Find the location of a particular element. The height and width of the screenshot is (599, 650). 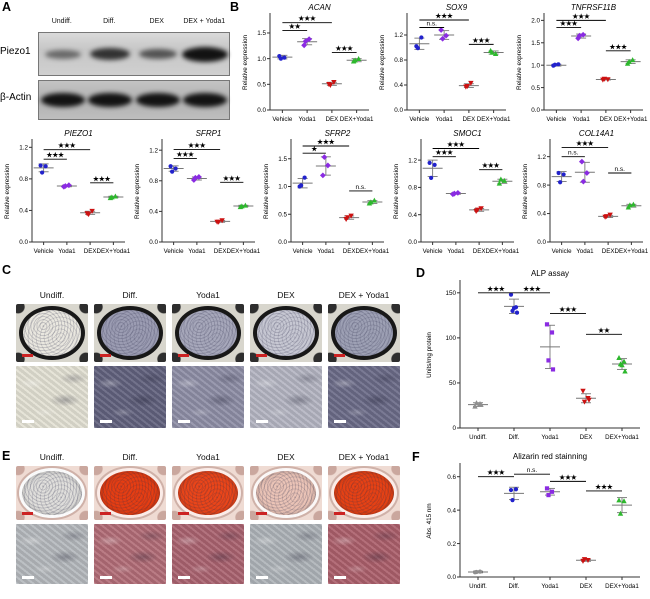

panel-c-column-label-0: Undiff. is located at coordinates (52, 295).